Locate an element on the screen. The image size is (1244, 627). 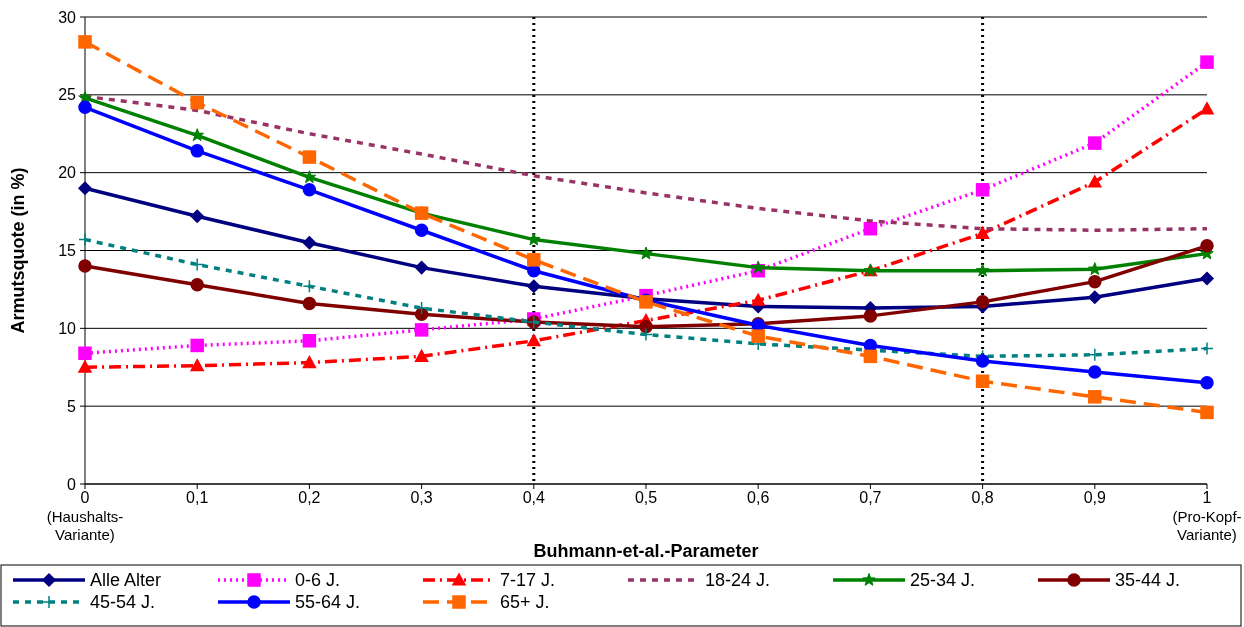
x-tick-label: 1 (Pro-Kopf- Variante) is located at coordinates (1207, 516).